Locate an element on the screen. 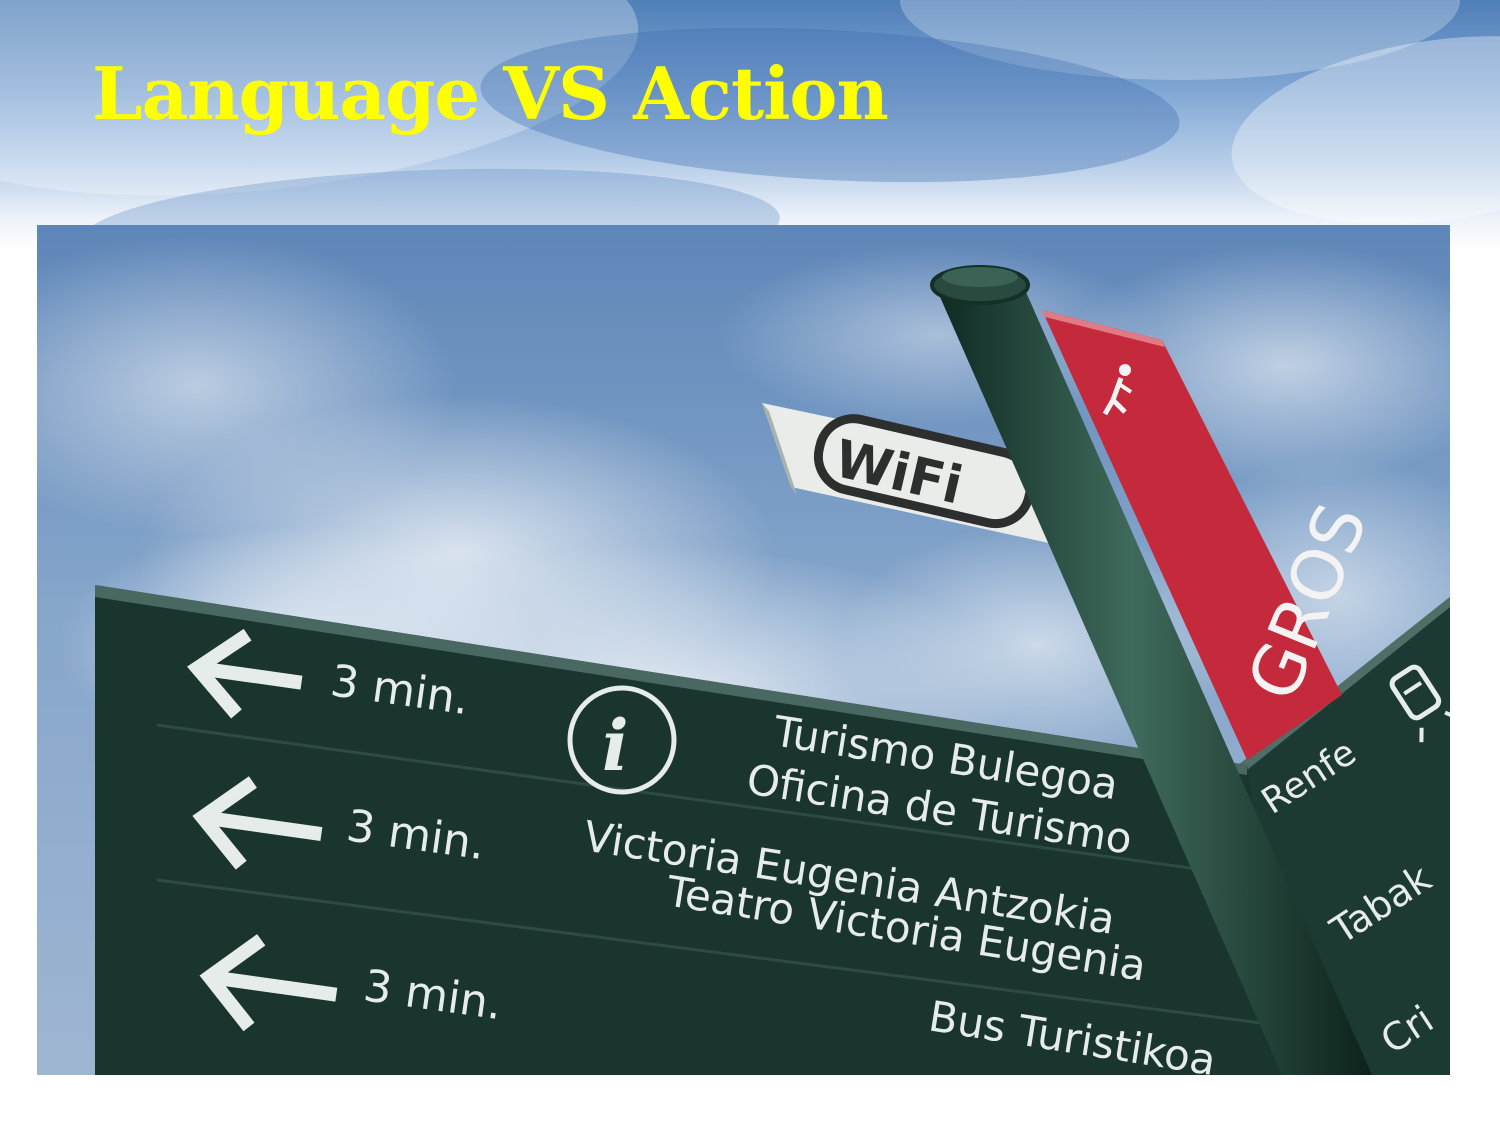 This screenshot has width=1500, height=1125. info-icon: i is located at coordinates (622, 740).